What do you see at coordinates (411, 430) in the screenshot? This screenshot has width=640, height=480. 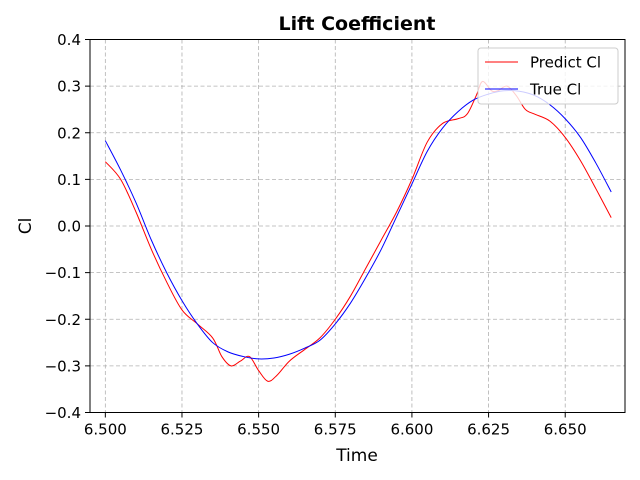 I see `x-tick-label: 6.600` at bounding box center [411, 430].